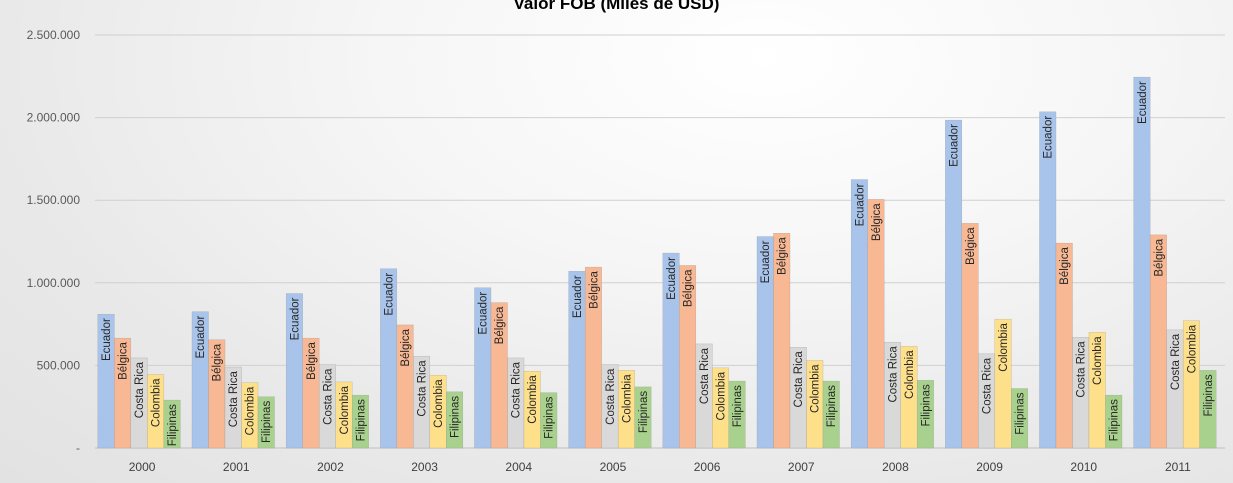 The width and height of the screenshot is (1233, 483). I want to click on x-tick-label: 2003, so click(424, 467).